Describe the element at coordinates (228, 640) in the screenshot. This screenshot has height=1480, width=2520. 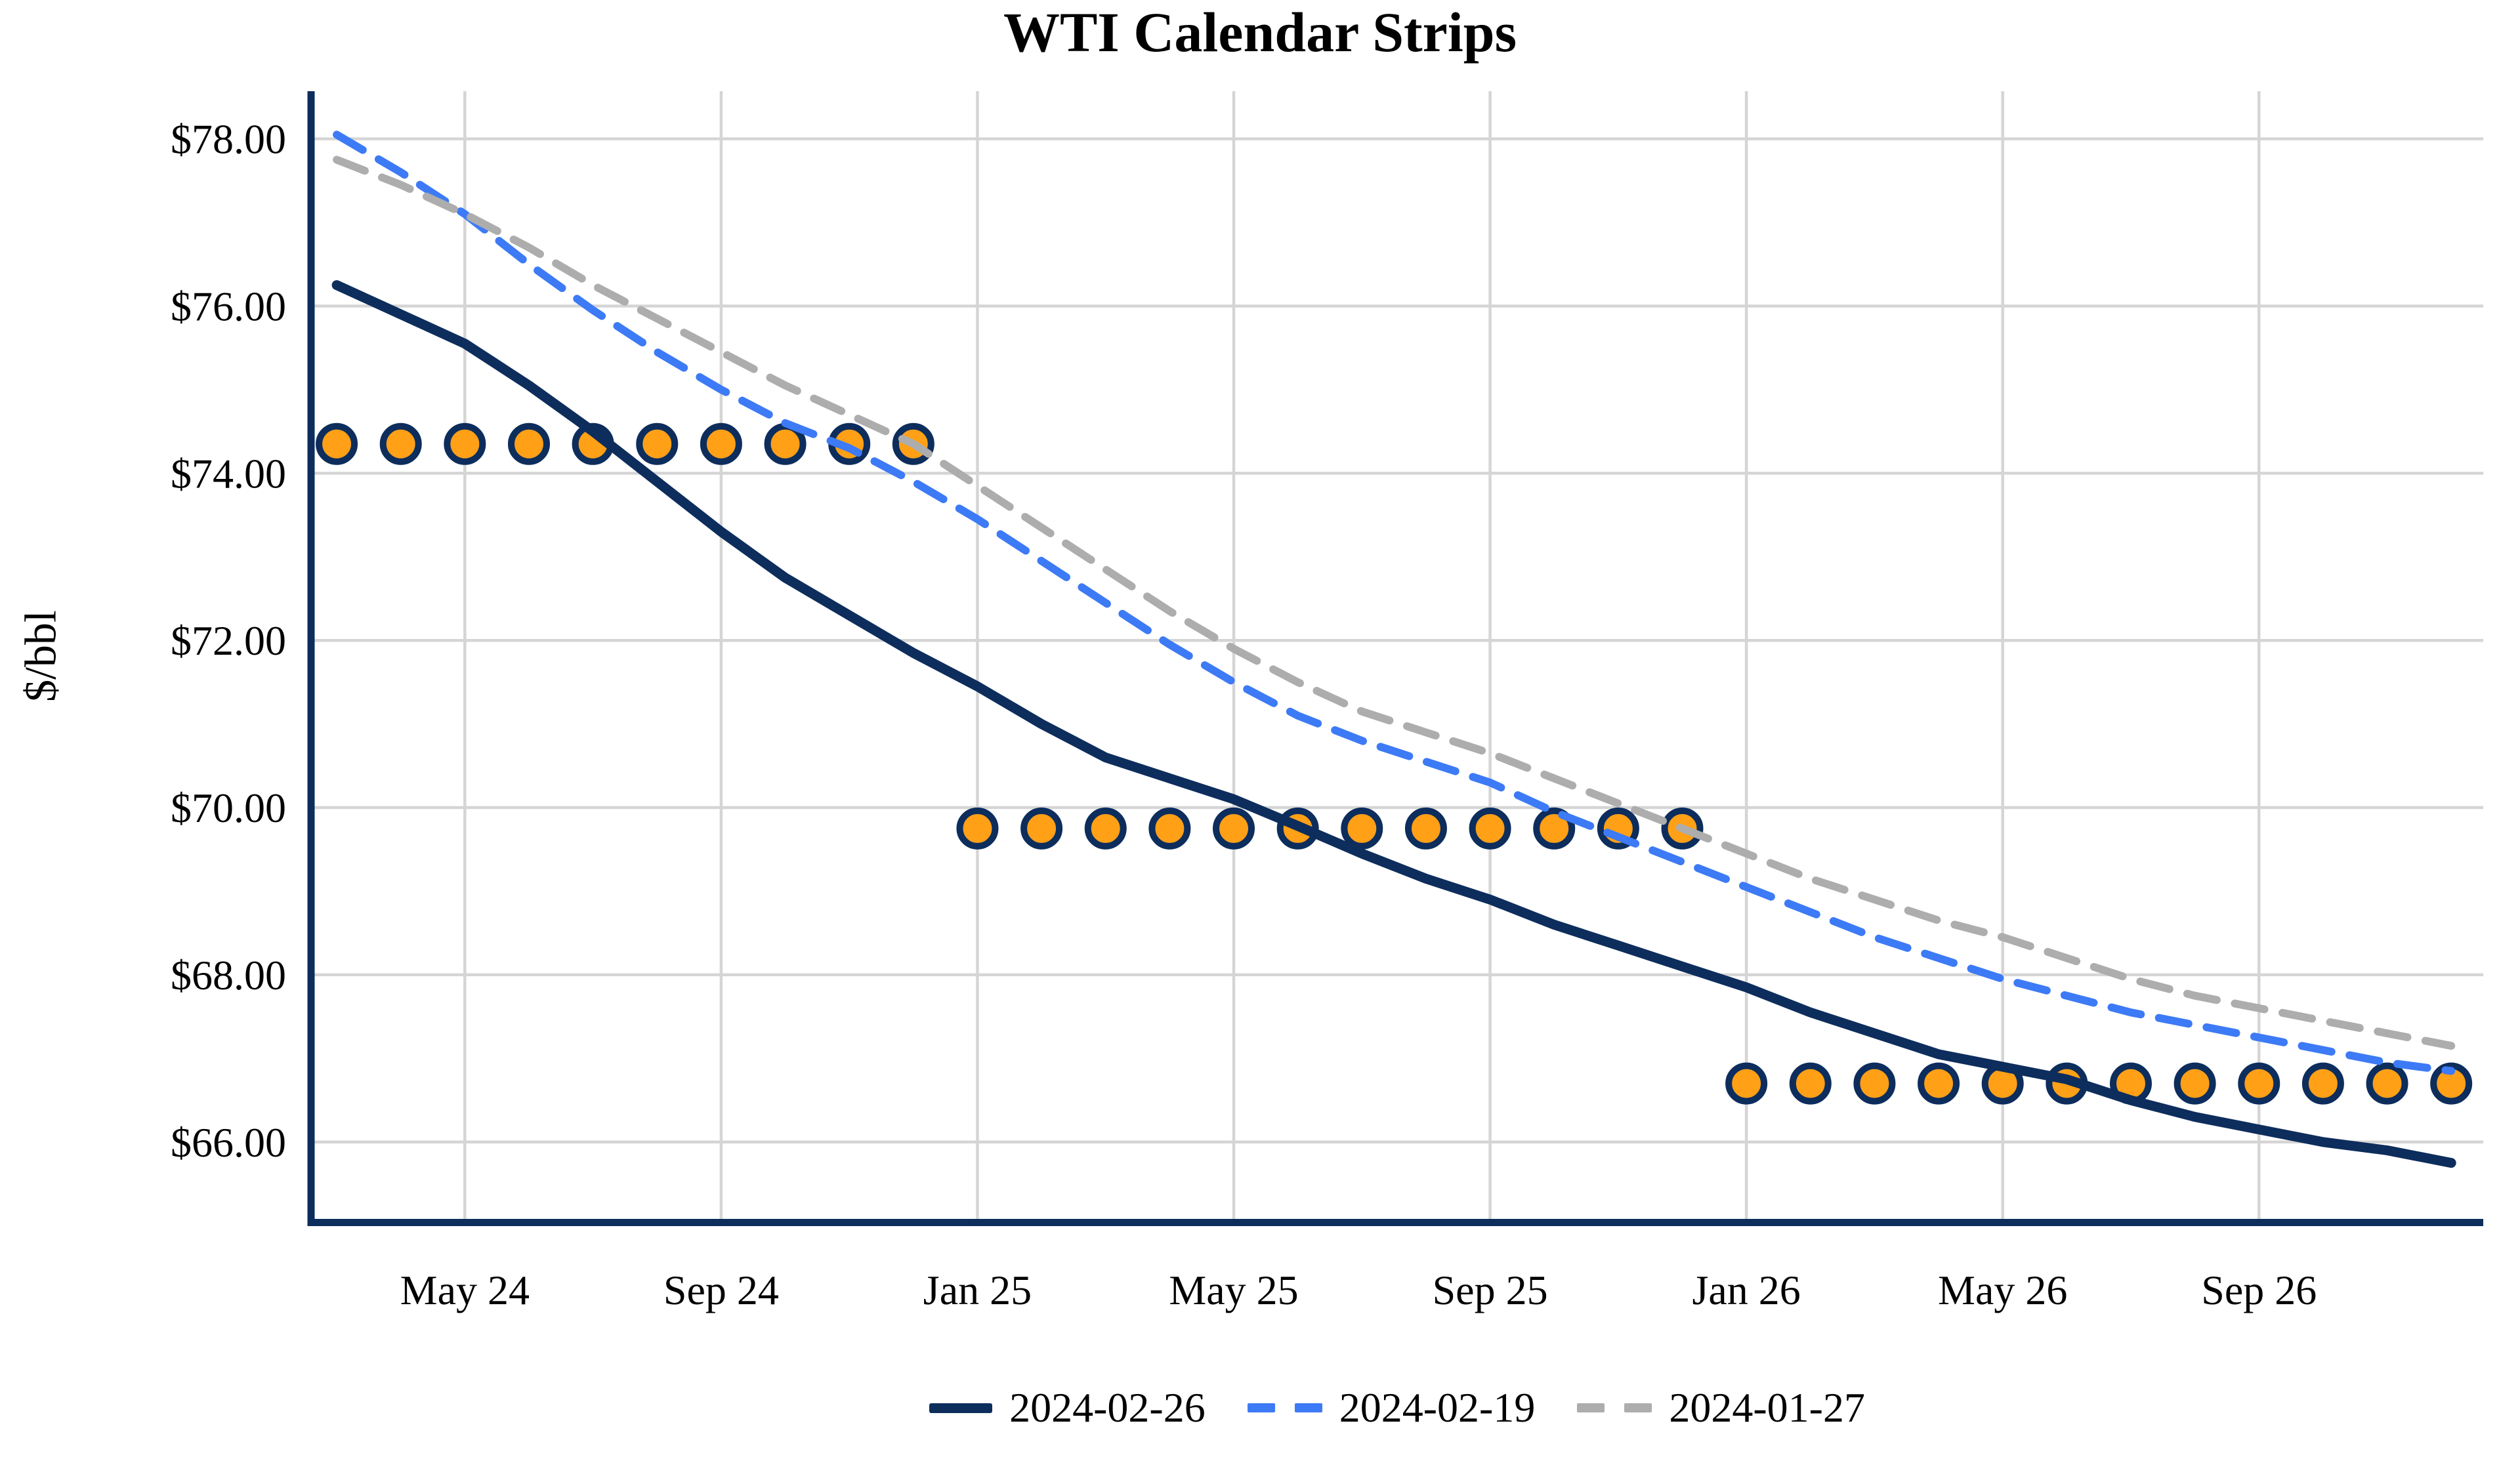
I see `y-tick-label: $72.00` at that location.